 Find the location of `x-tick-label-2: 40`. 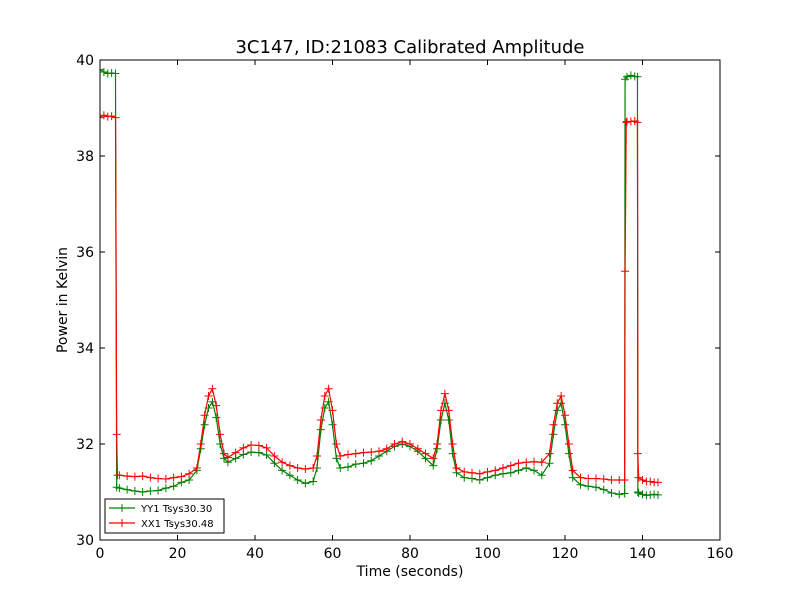

x-tick-label-2: 40 is located at coordinates (255, 554).